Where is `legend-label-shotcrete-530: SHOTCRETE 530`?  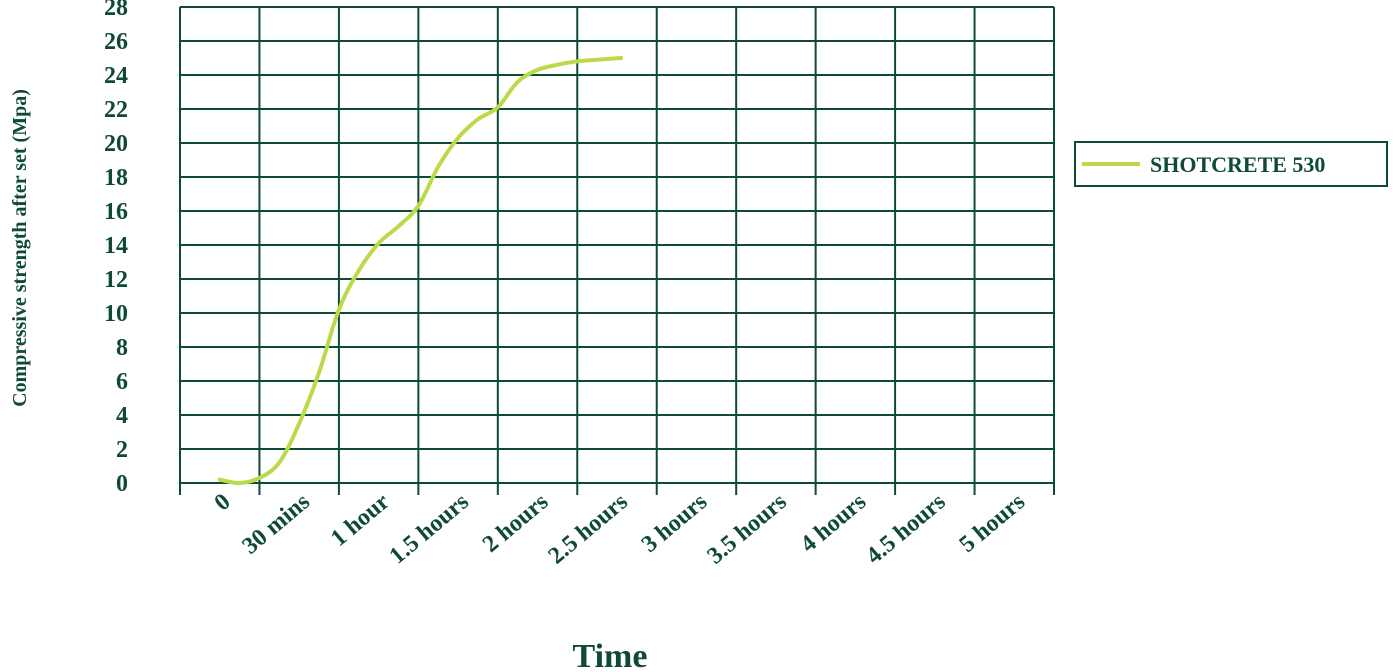 legend-label-shotcrete-530: SHOTCRETE 530 is located at coordinates (1237, 164).